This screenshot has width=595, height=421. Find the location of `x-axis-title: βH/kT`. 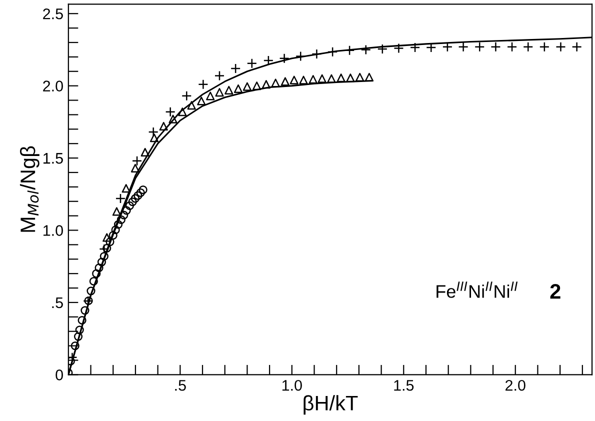

x-axis-title: βH/kT is located at coordinates (331, 405).